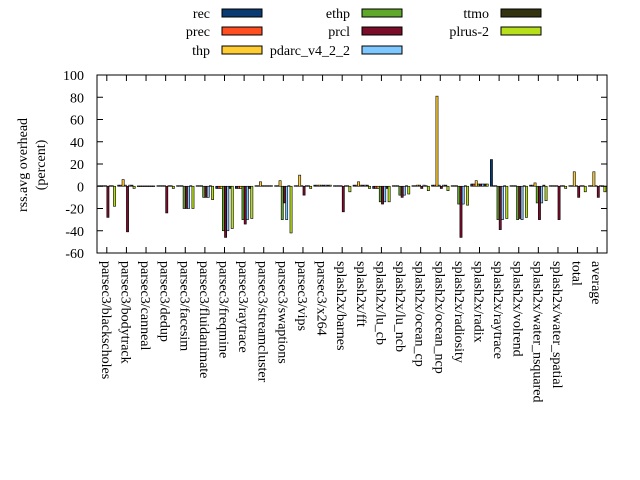 Image resolution: width=640 pixels, height=480 pixels. What do you see at coordinates (400, 190) in the screenshot?
I see `bar-ethp-splash2x/lu_ncb` at bounding box center [400, 190].